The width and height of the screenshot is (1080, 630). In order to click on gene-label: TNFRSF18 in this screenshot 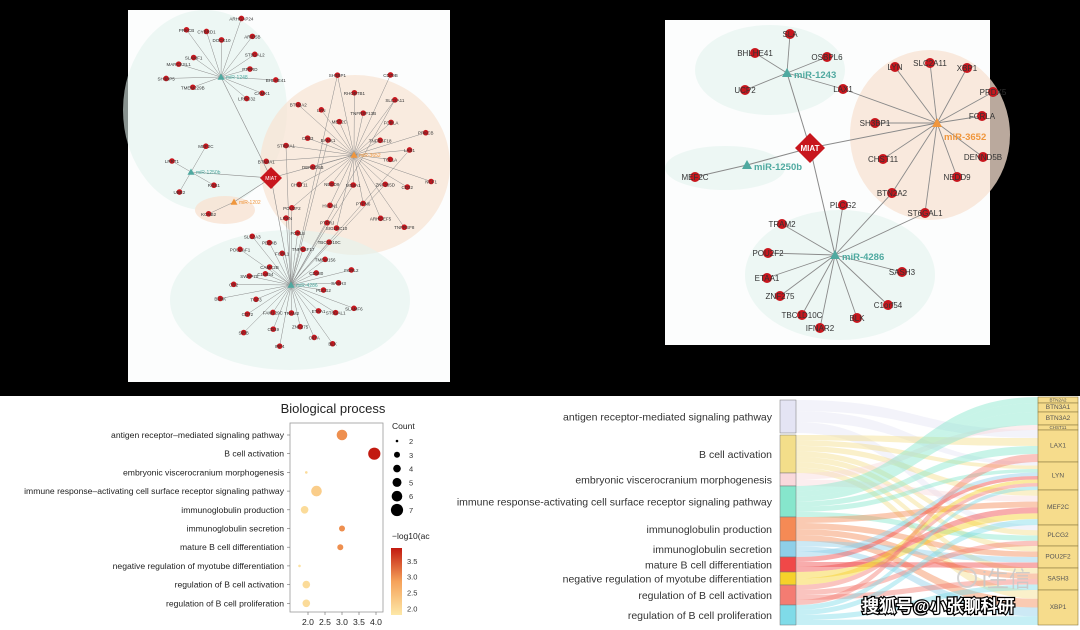, I will do `click(380, 140)`.